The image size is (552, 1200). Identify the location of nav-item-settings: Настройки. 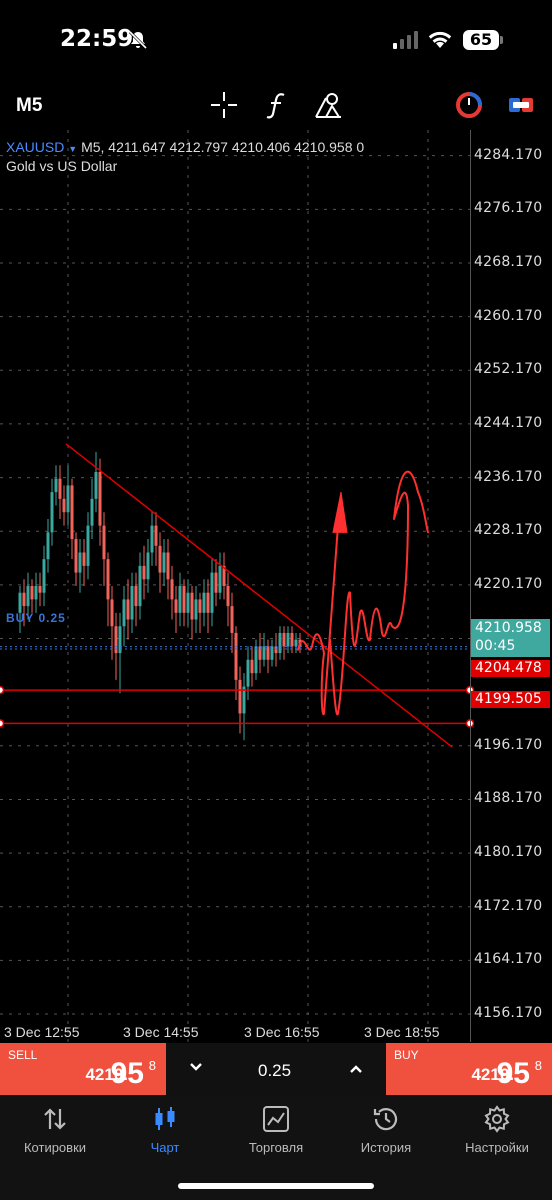
(497, 1130).